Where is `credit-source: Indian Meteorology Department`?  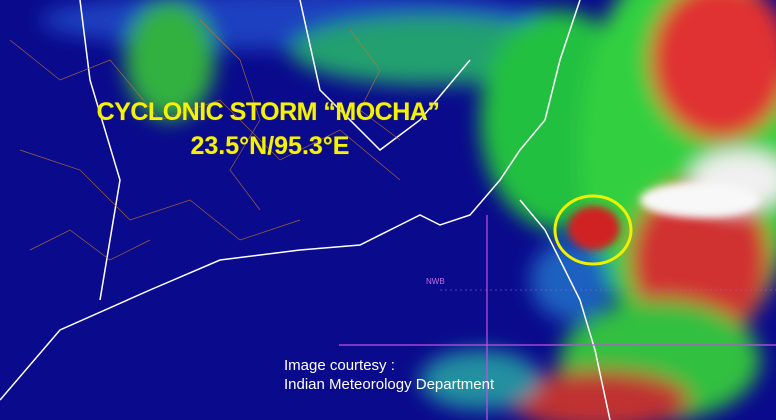
credit-source: Indian Meteorology Department is located at coordinates (389, 384).